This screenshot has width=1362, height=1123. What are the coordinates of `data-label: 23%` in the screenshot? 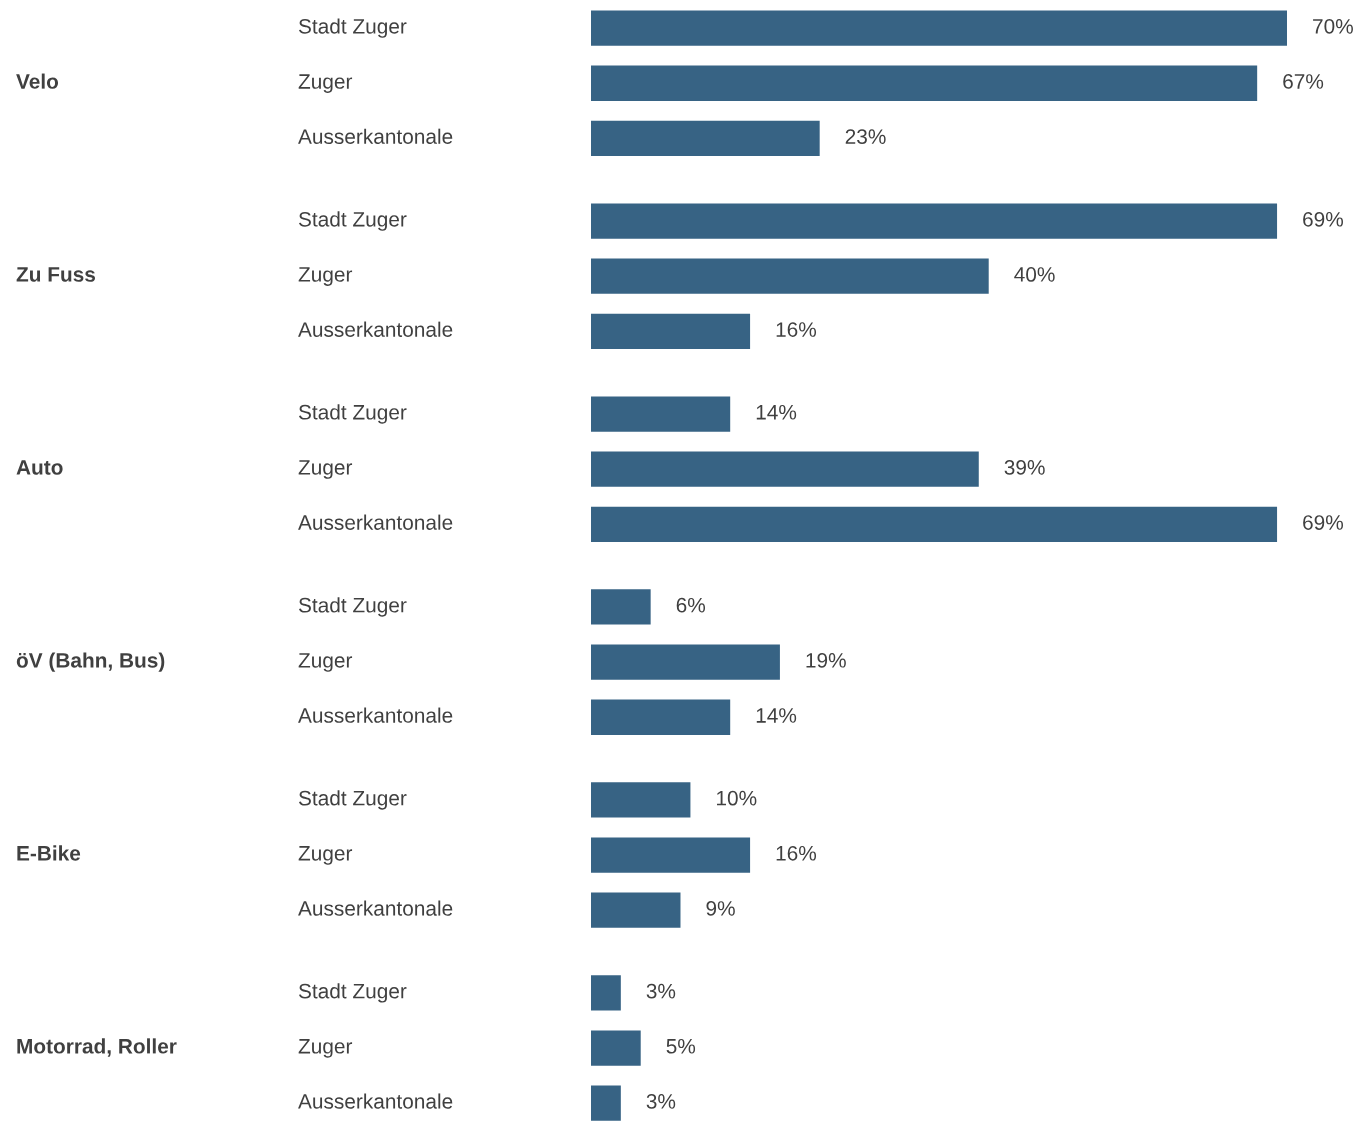 It's located at (865, 136).